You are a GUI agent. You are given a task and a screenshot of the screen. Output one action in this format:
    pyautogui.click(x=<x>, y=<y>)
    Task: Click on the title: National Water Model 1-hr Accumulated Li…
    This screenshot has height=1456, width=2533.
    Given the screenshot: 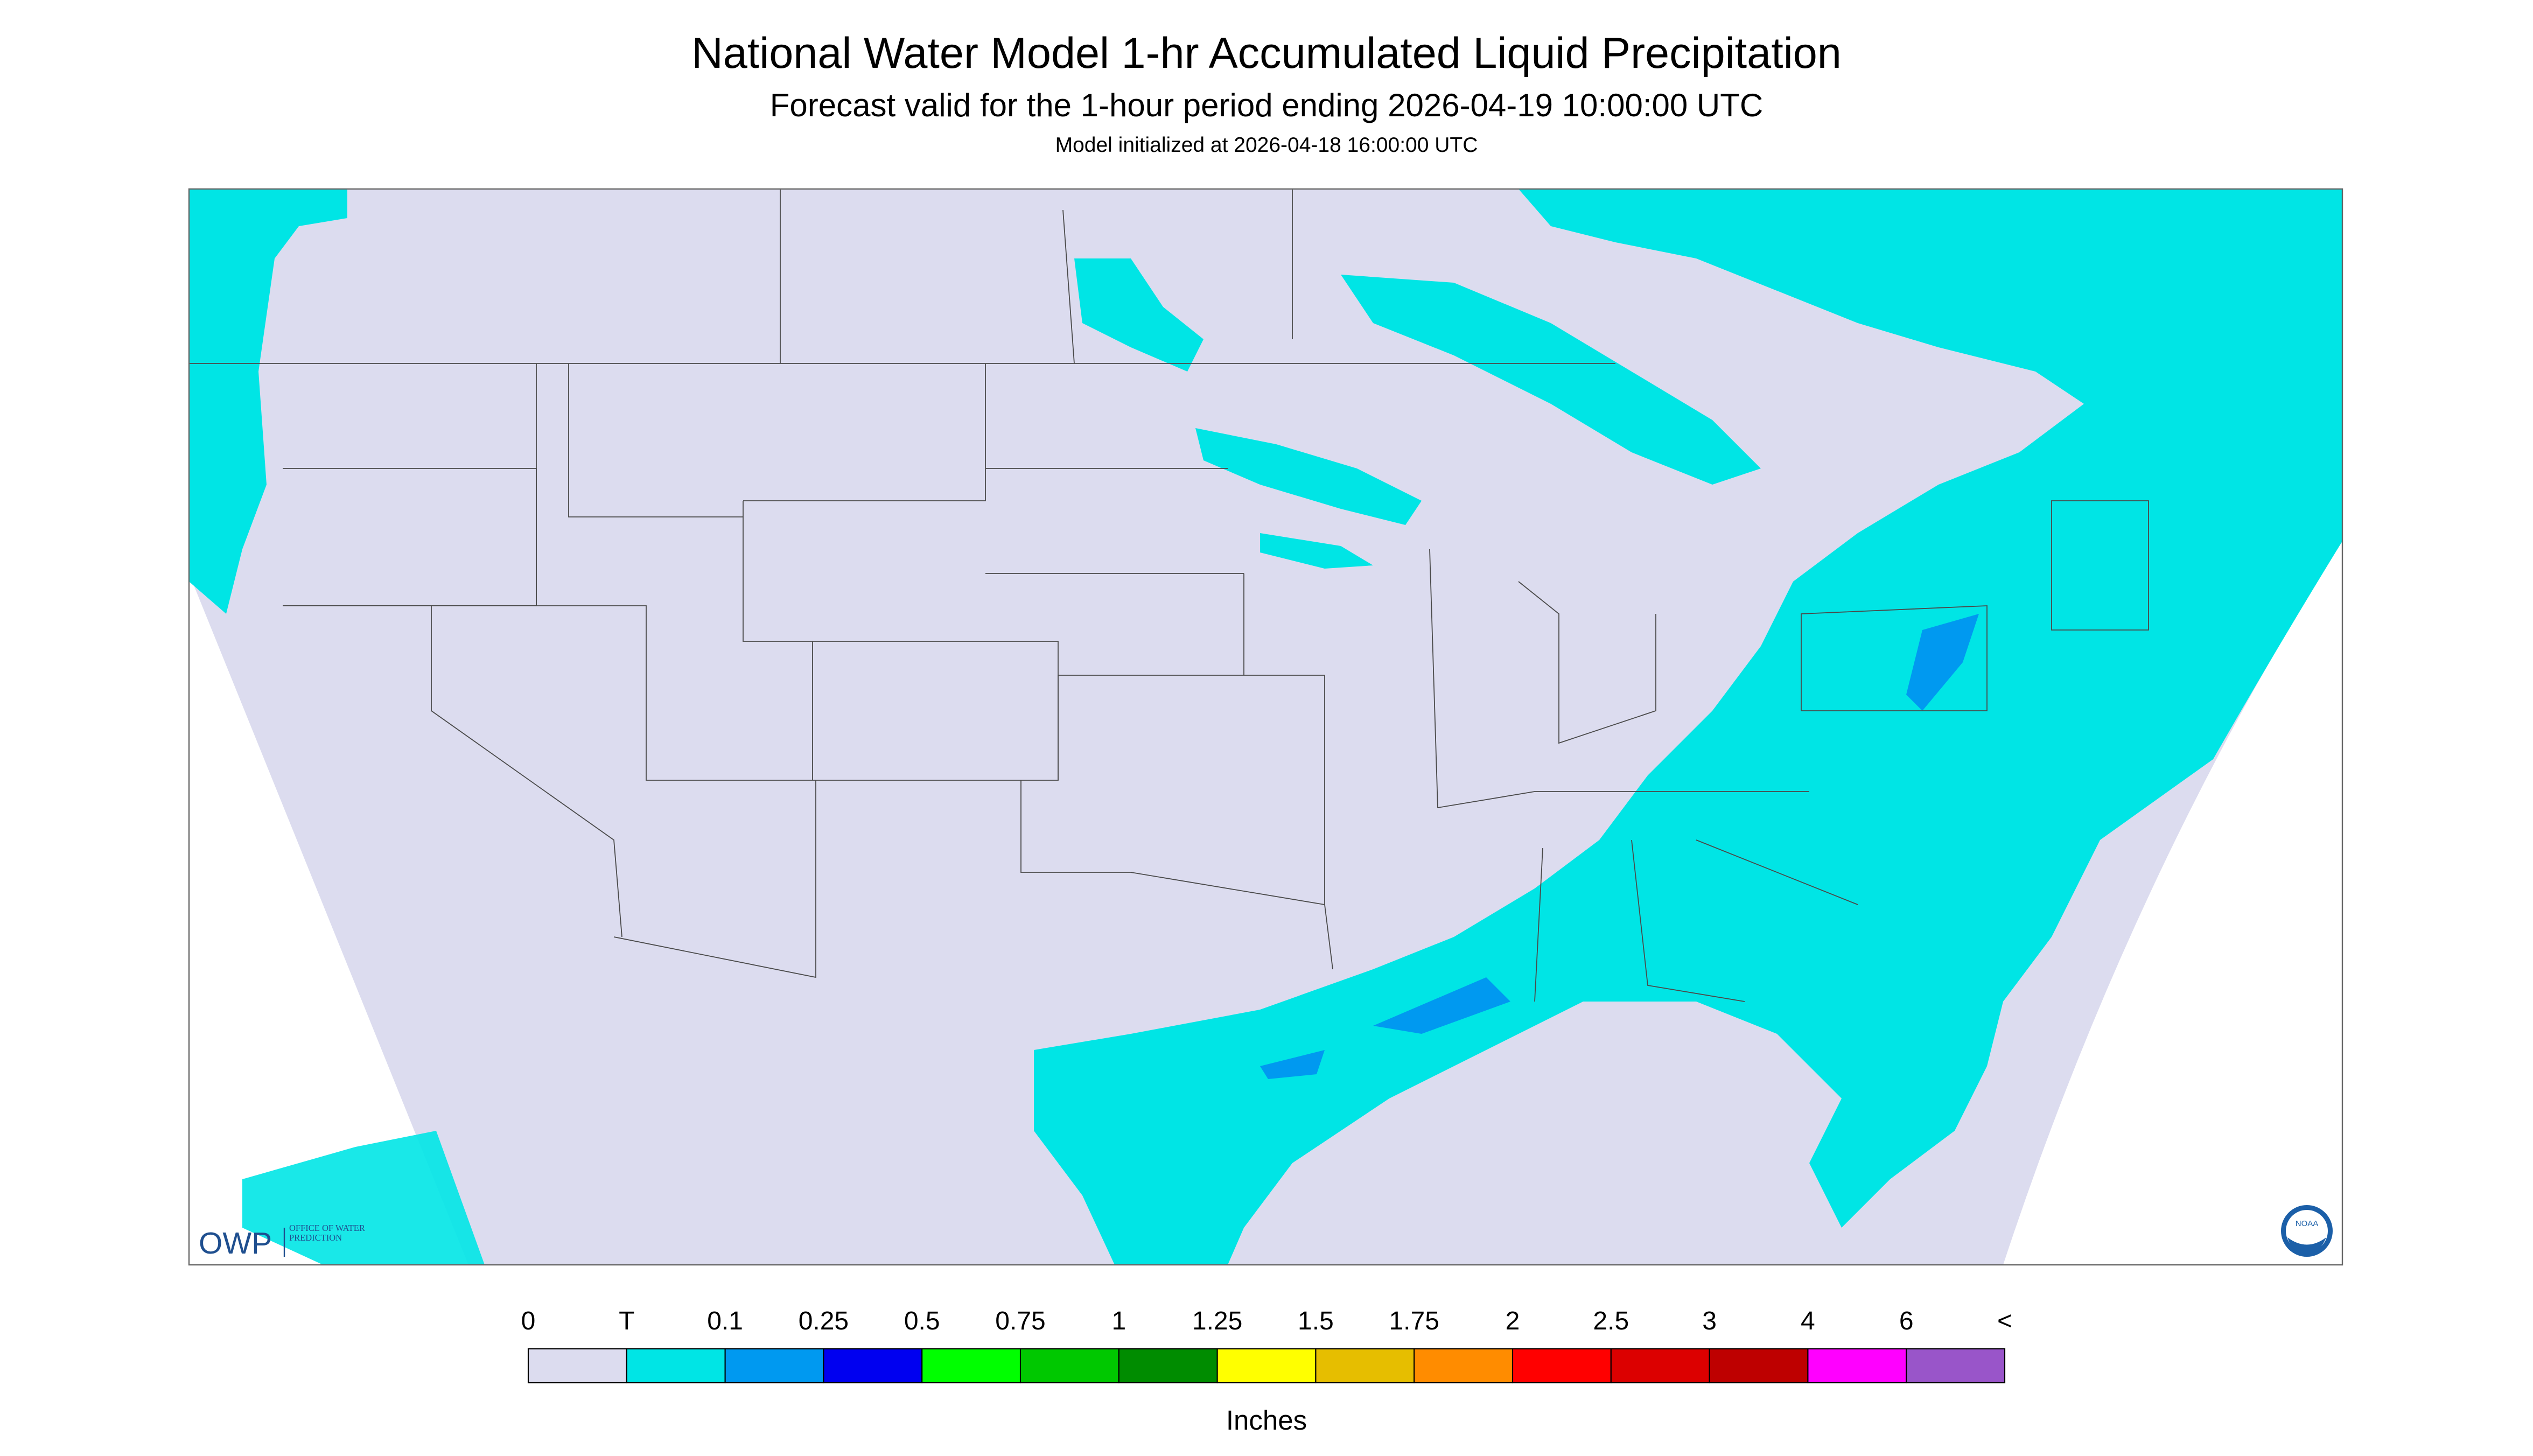 What is the action you would take?
    pyautogui.click(x=1266, y=53)
    